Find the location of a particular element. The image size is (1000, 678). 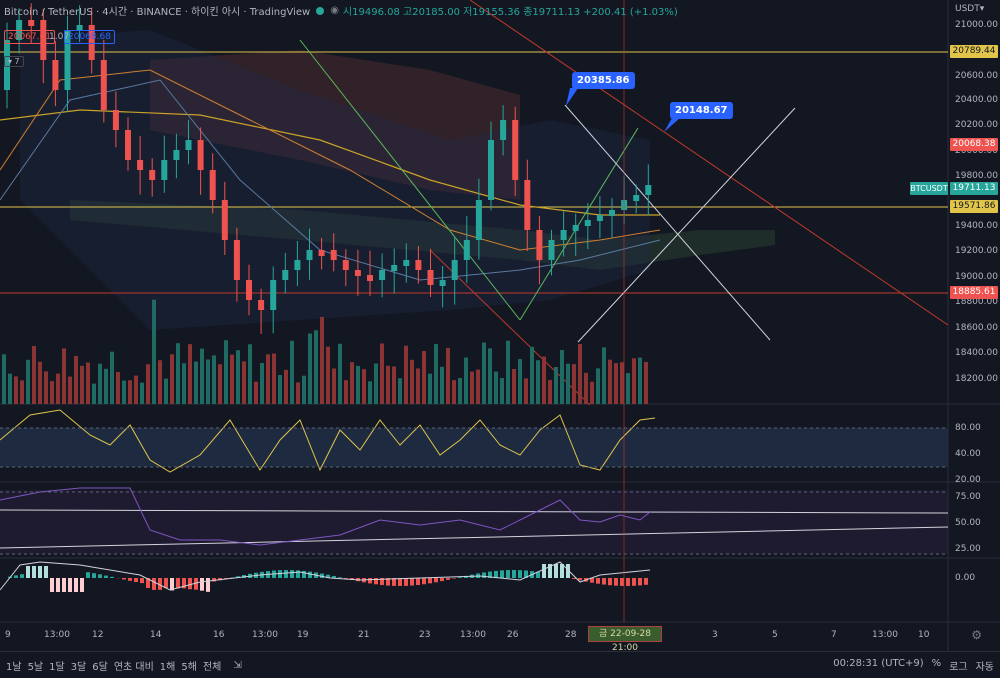

clock-display: 00:28:31 (UTC+9) is located at coordinates (878, 665).